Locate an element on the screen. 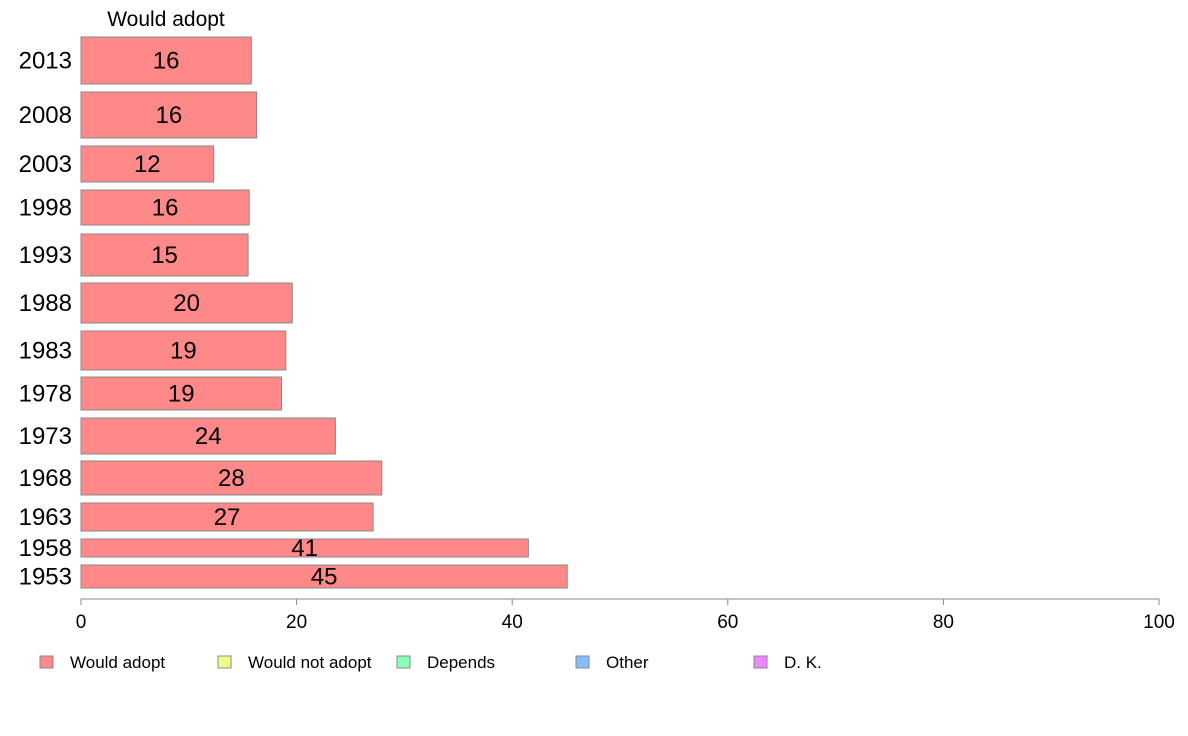 Image resolution: width=1188 pixels, height=736 pixels. year-label-1973: 1973 is located at coordinates (45, 436).